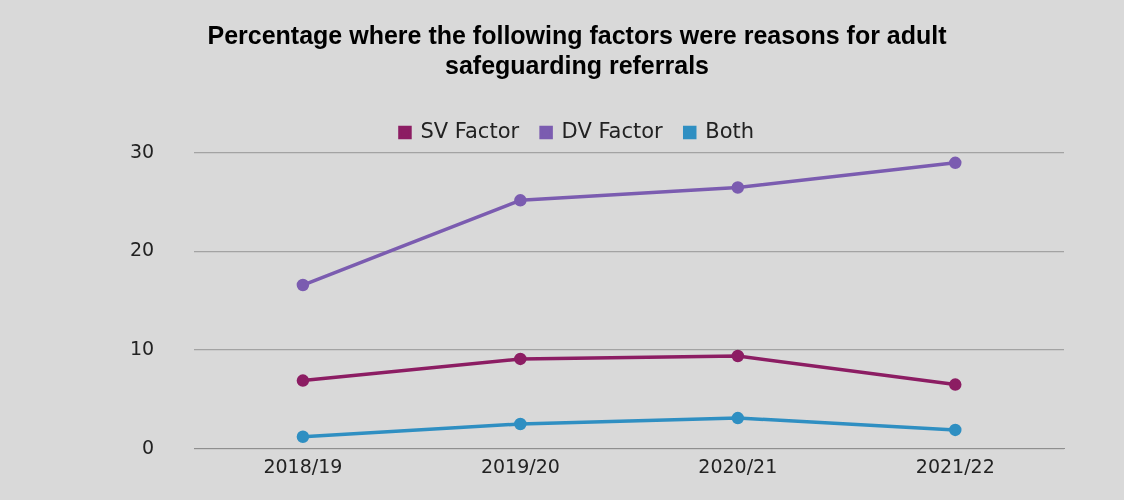 Image resolution: width=1124 pixels, height=500 pixels. Describe the element at coordinates (612, 130) in the screenshot. I see `legend-label: DV Factor` at that location.